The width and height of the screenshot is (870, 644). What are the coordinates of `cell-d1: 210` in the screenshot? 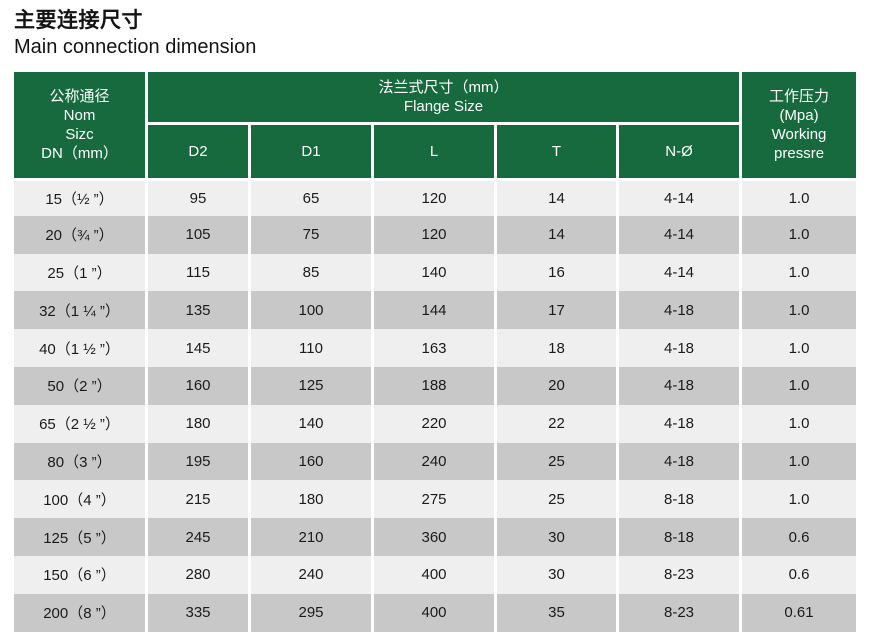 It's located at (312, 537).